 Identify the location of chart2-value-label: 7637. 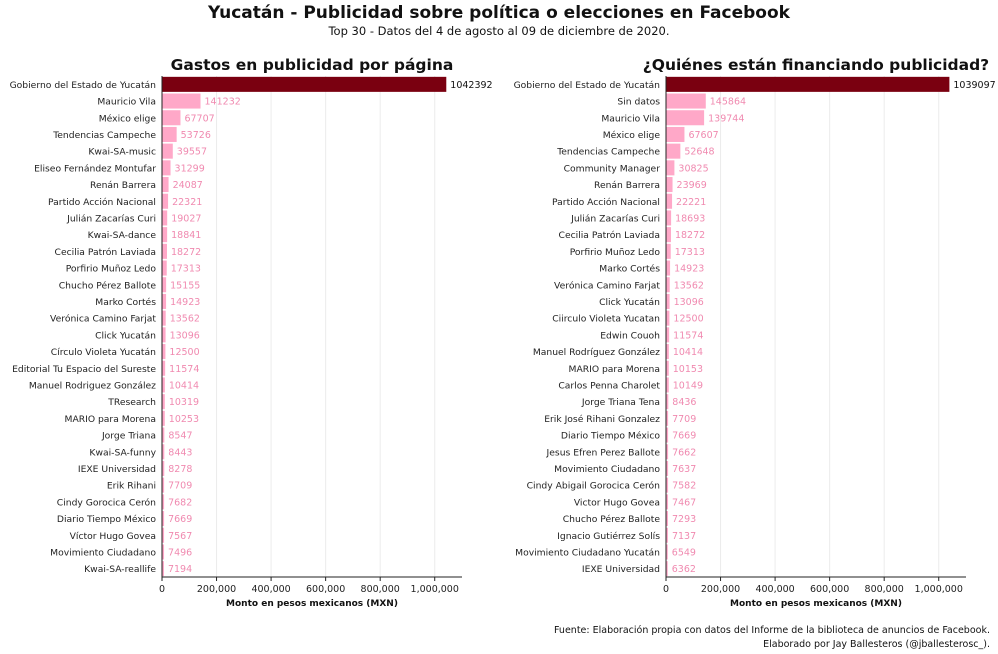
(684, 469).